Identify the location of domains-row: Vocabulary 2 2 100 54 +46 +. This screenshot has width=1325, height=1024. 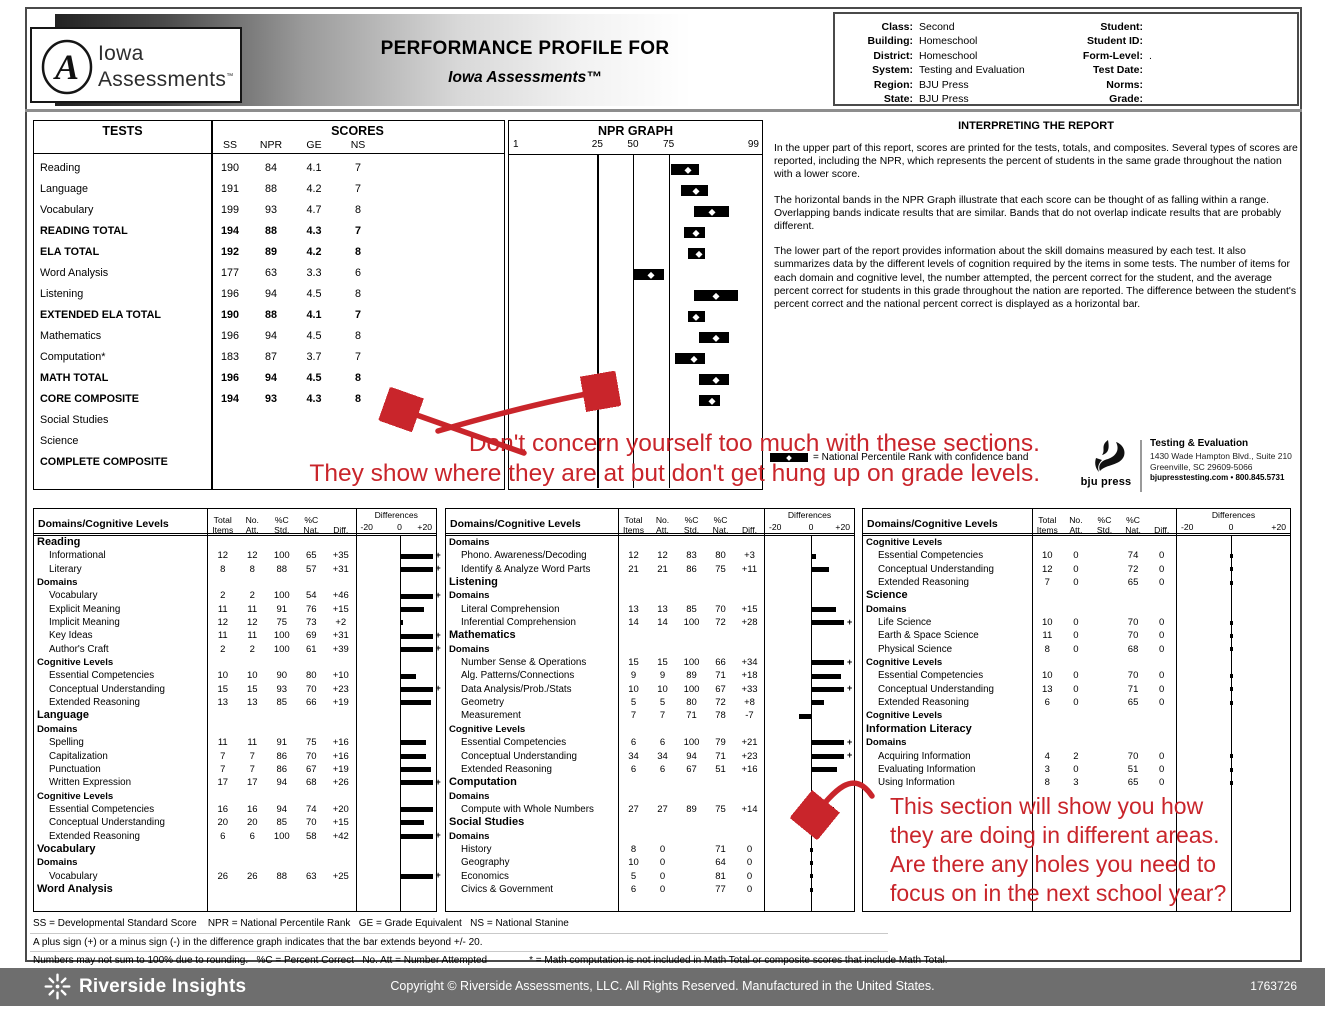
(237, 596).